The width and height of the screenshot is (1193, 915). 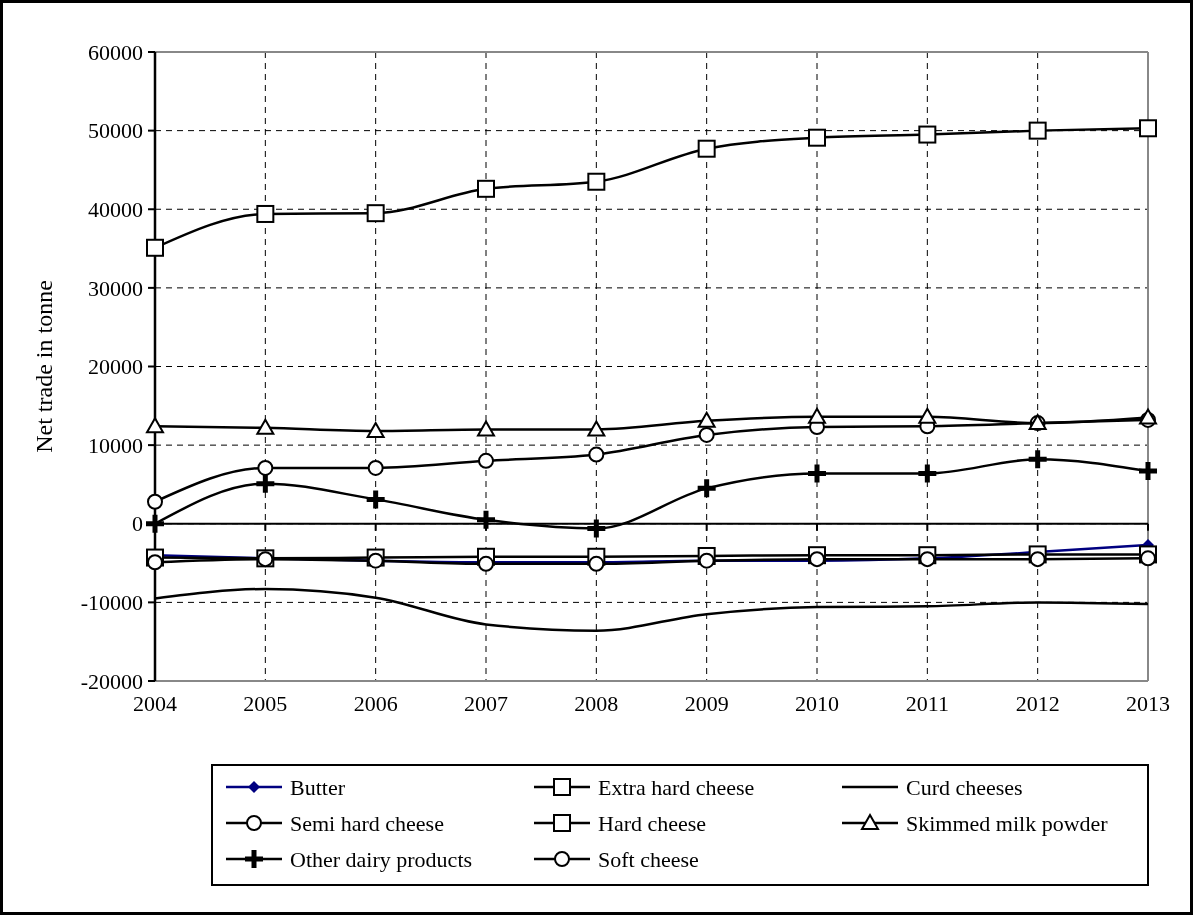 What do you see at coordinates (1148, 703) in the screenshot?
I see `x-tick-label: 2013` at bounding box center [1148, 703].